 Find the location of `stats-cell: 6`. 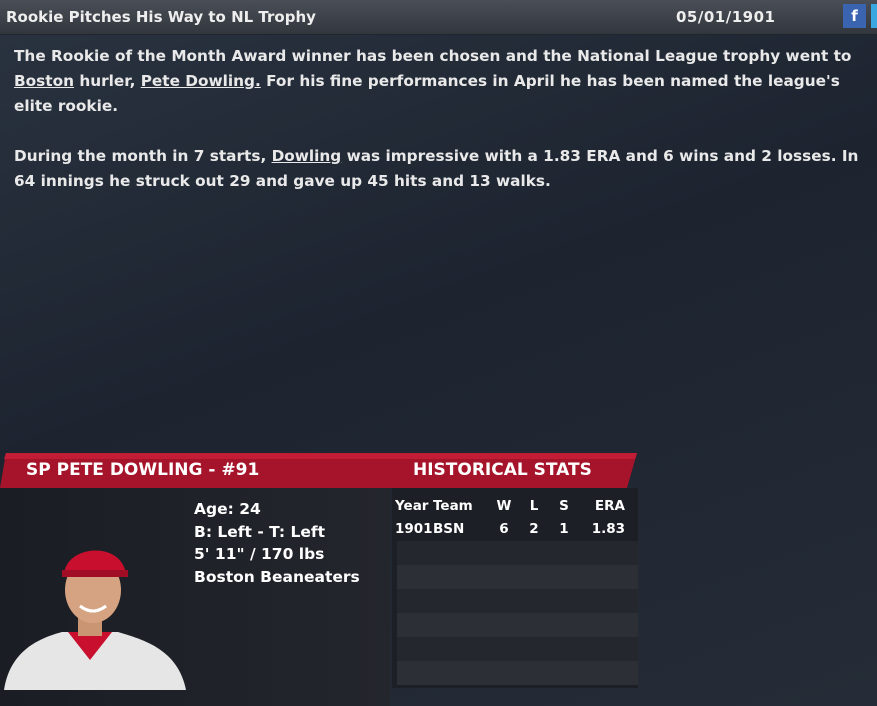

stats-cell: 6 is located at coordinates (504, 528).